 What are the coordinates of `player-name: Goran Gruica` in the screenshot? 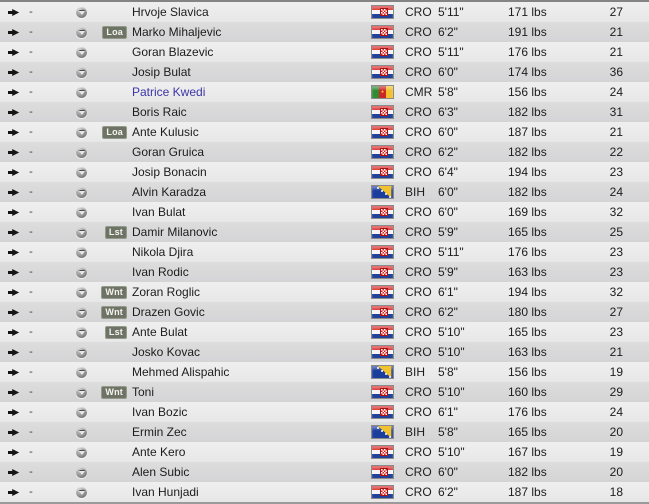 It's located at (168, 152).